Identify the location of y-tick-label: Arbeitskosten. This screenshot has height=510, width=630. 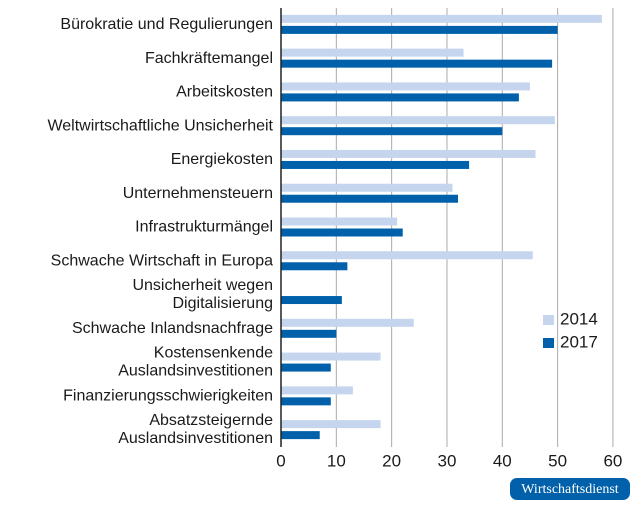
(224, 92).